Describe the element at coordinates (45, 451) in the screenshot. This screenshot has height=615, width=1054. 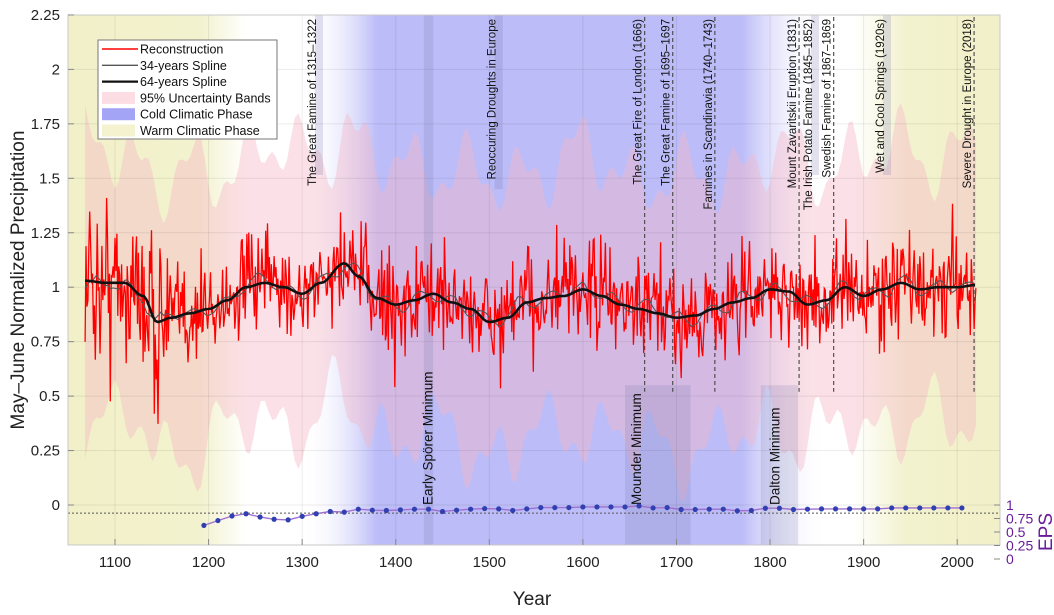
I see `y-tick-label: 0.25` at that location.